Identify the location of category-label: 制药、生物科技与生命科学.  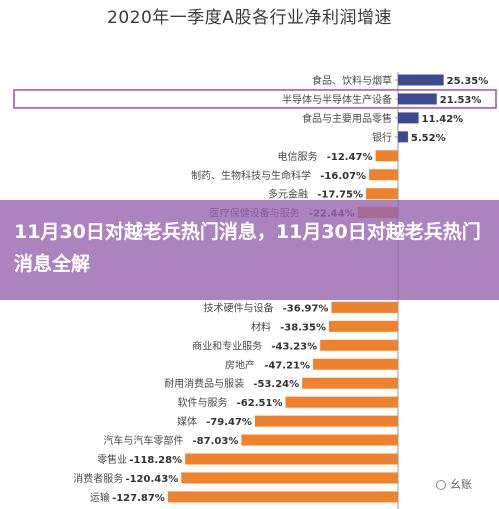
(251, 175).